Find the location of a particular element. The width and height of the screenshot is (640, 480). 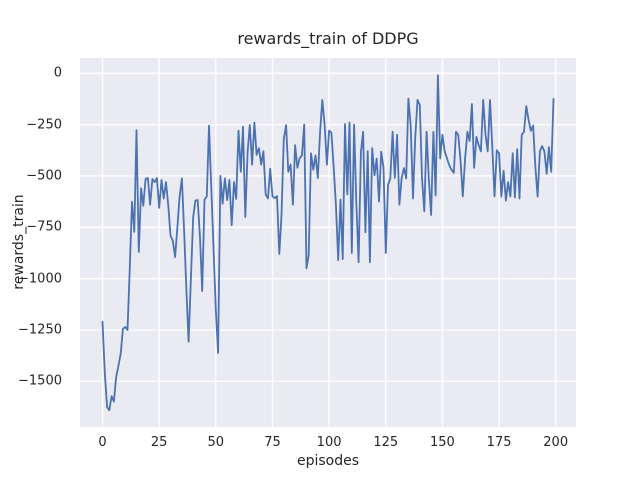

y-tick-label: −250 is located at coordinates (44, 125).